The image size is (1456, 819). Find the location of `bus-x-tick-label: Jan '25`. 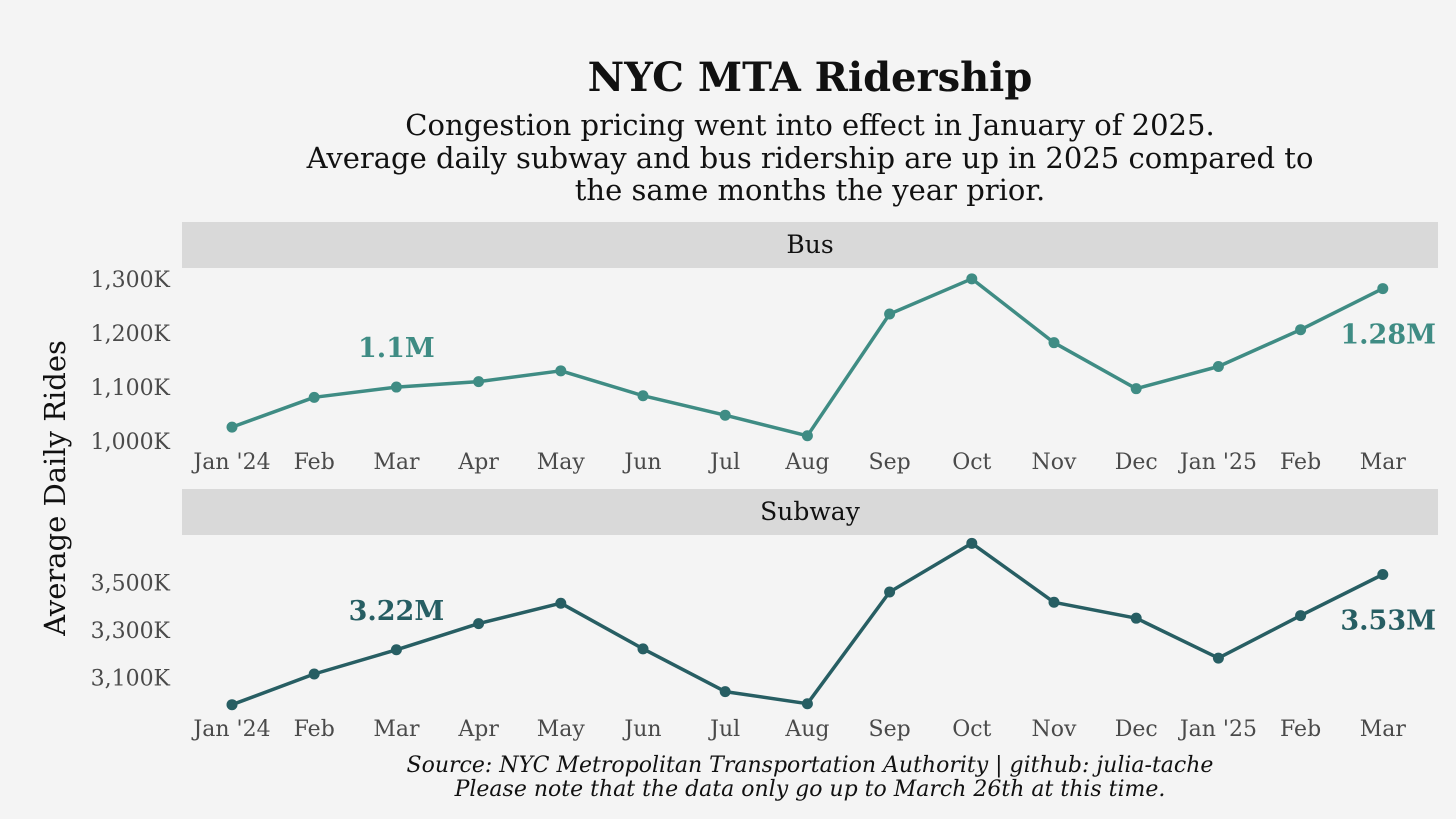

bus-x-tick-label: Jan '25 is located at coordinates (1217, 462).